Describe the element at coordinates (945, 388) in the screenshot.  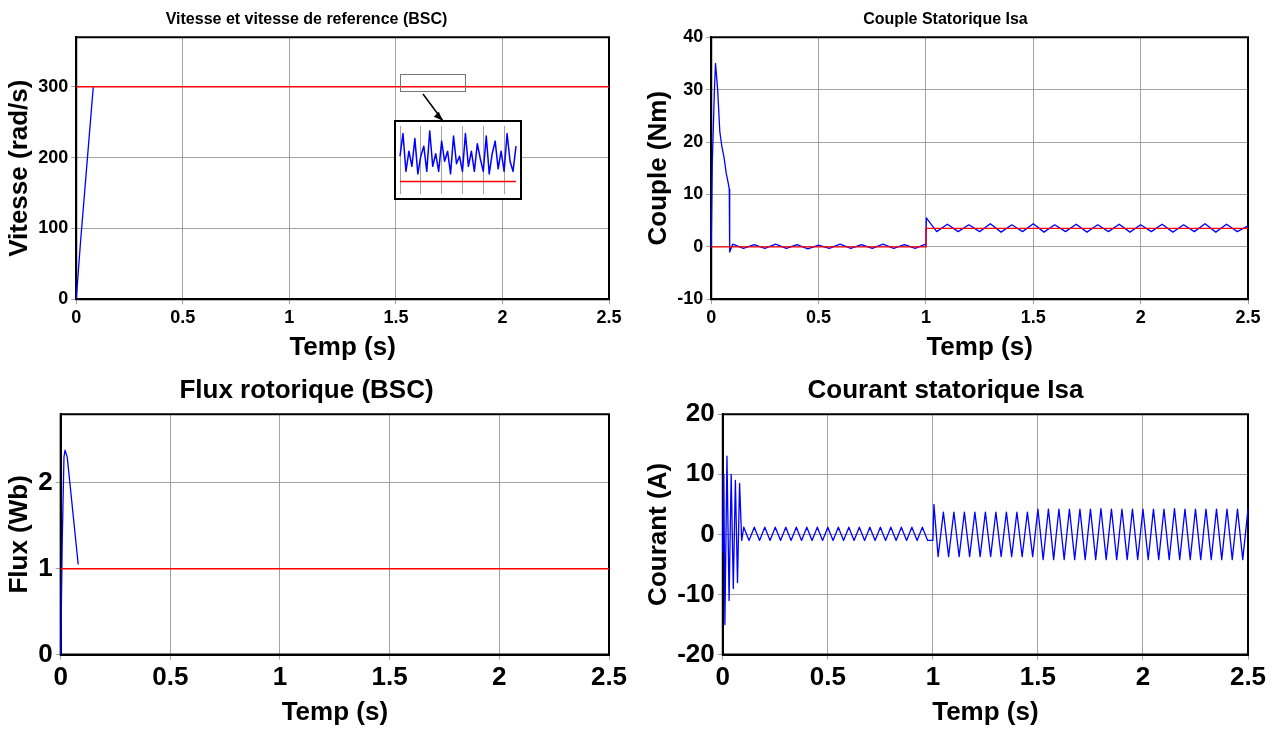
I see `chart-title: Courant statorique Isa` at that location.